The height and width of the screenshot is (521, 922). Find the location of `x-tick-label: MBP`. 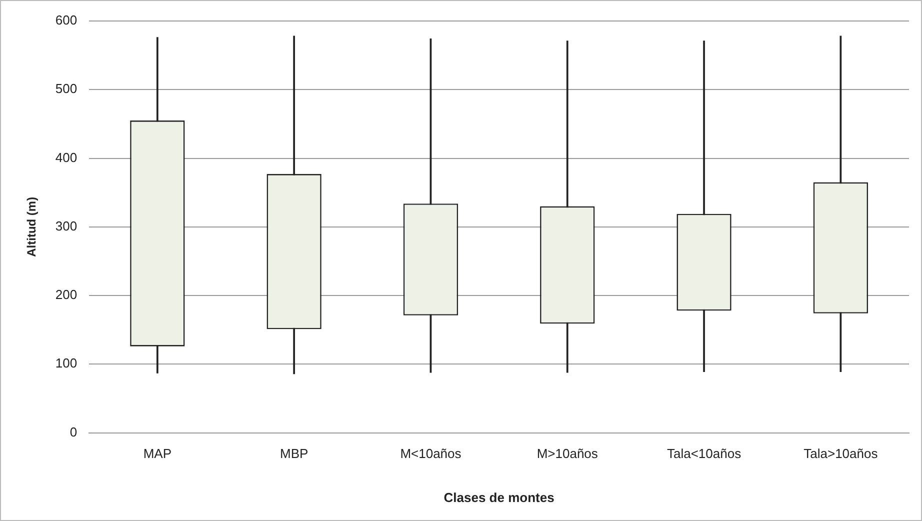

x-tick-label: MBP is located at coordinates (294, 454).